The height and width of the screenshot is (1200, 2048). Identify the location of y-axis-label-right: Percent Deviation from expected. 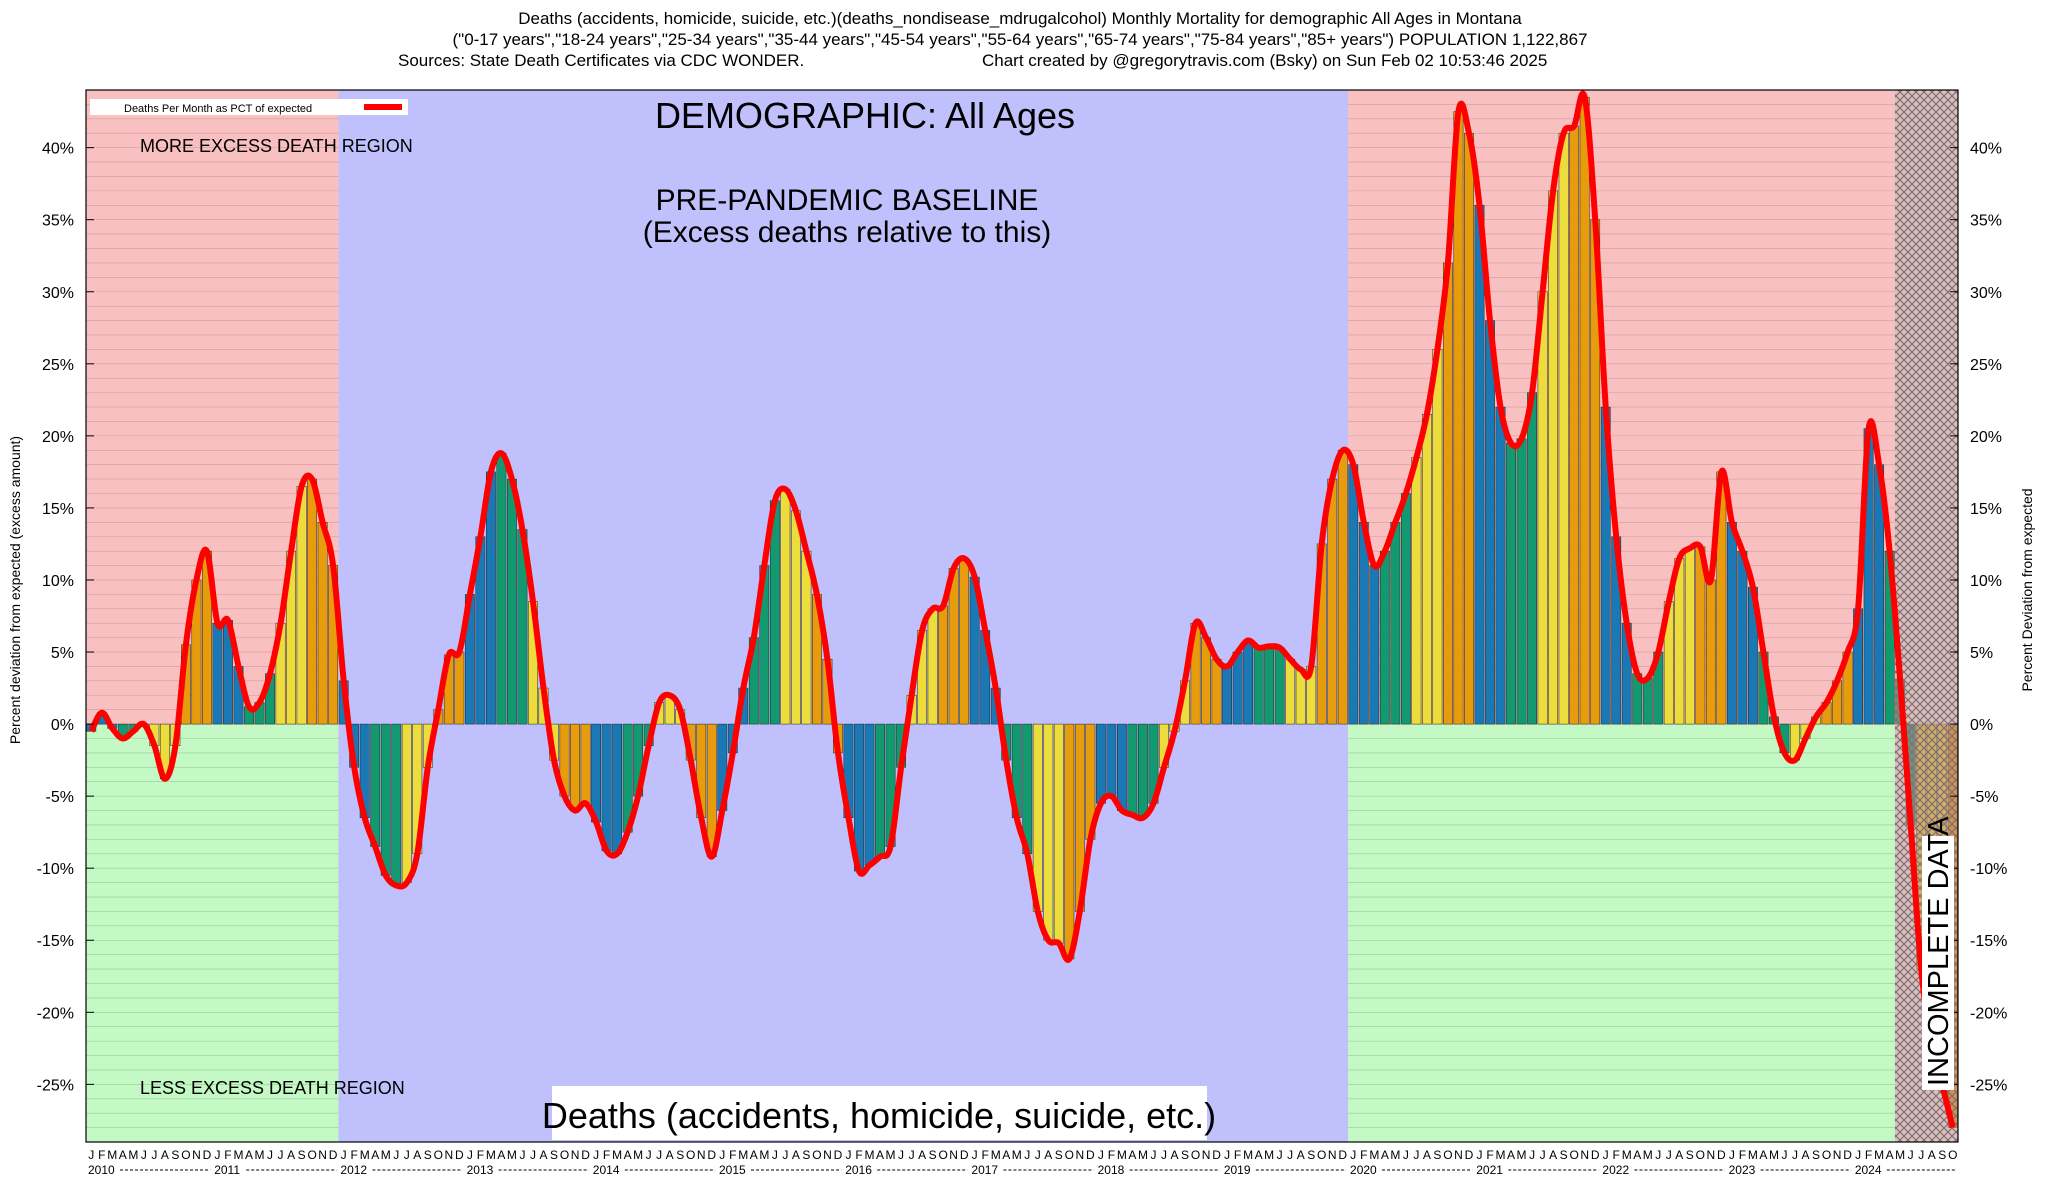
(2027, 589).